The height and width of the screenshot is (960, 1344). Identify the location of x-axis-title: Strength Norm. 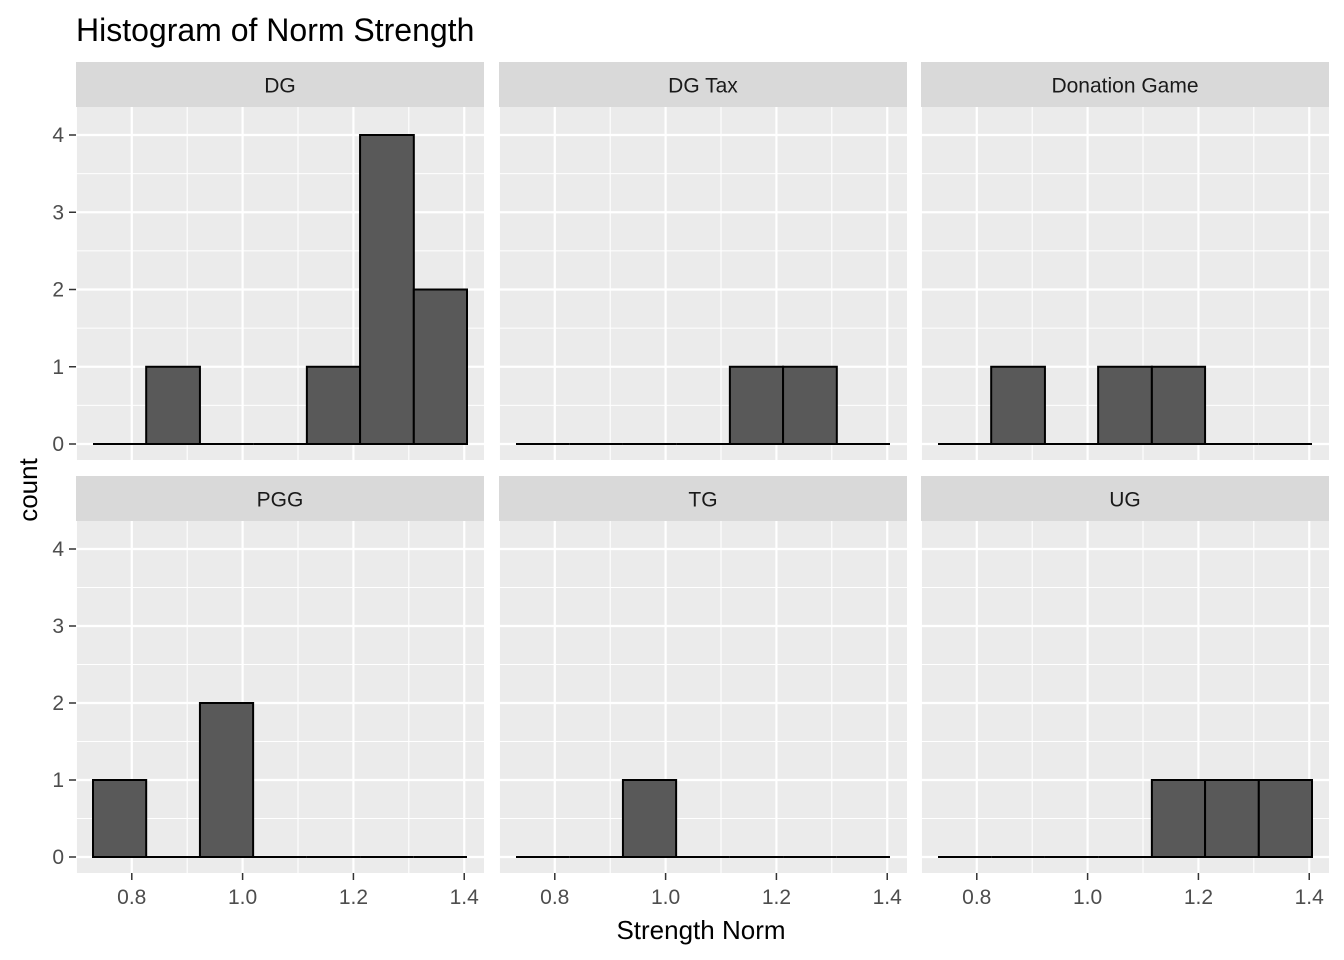
(700, 930).